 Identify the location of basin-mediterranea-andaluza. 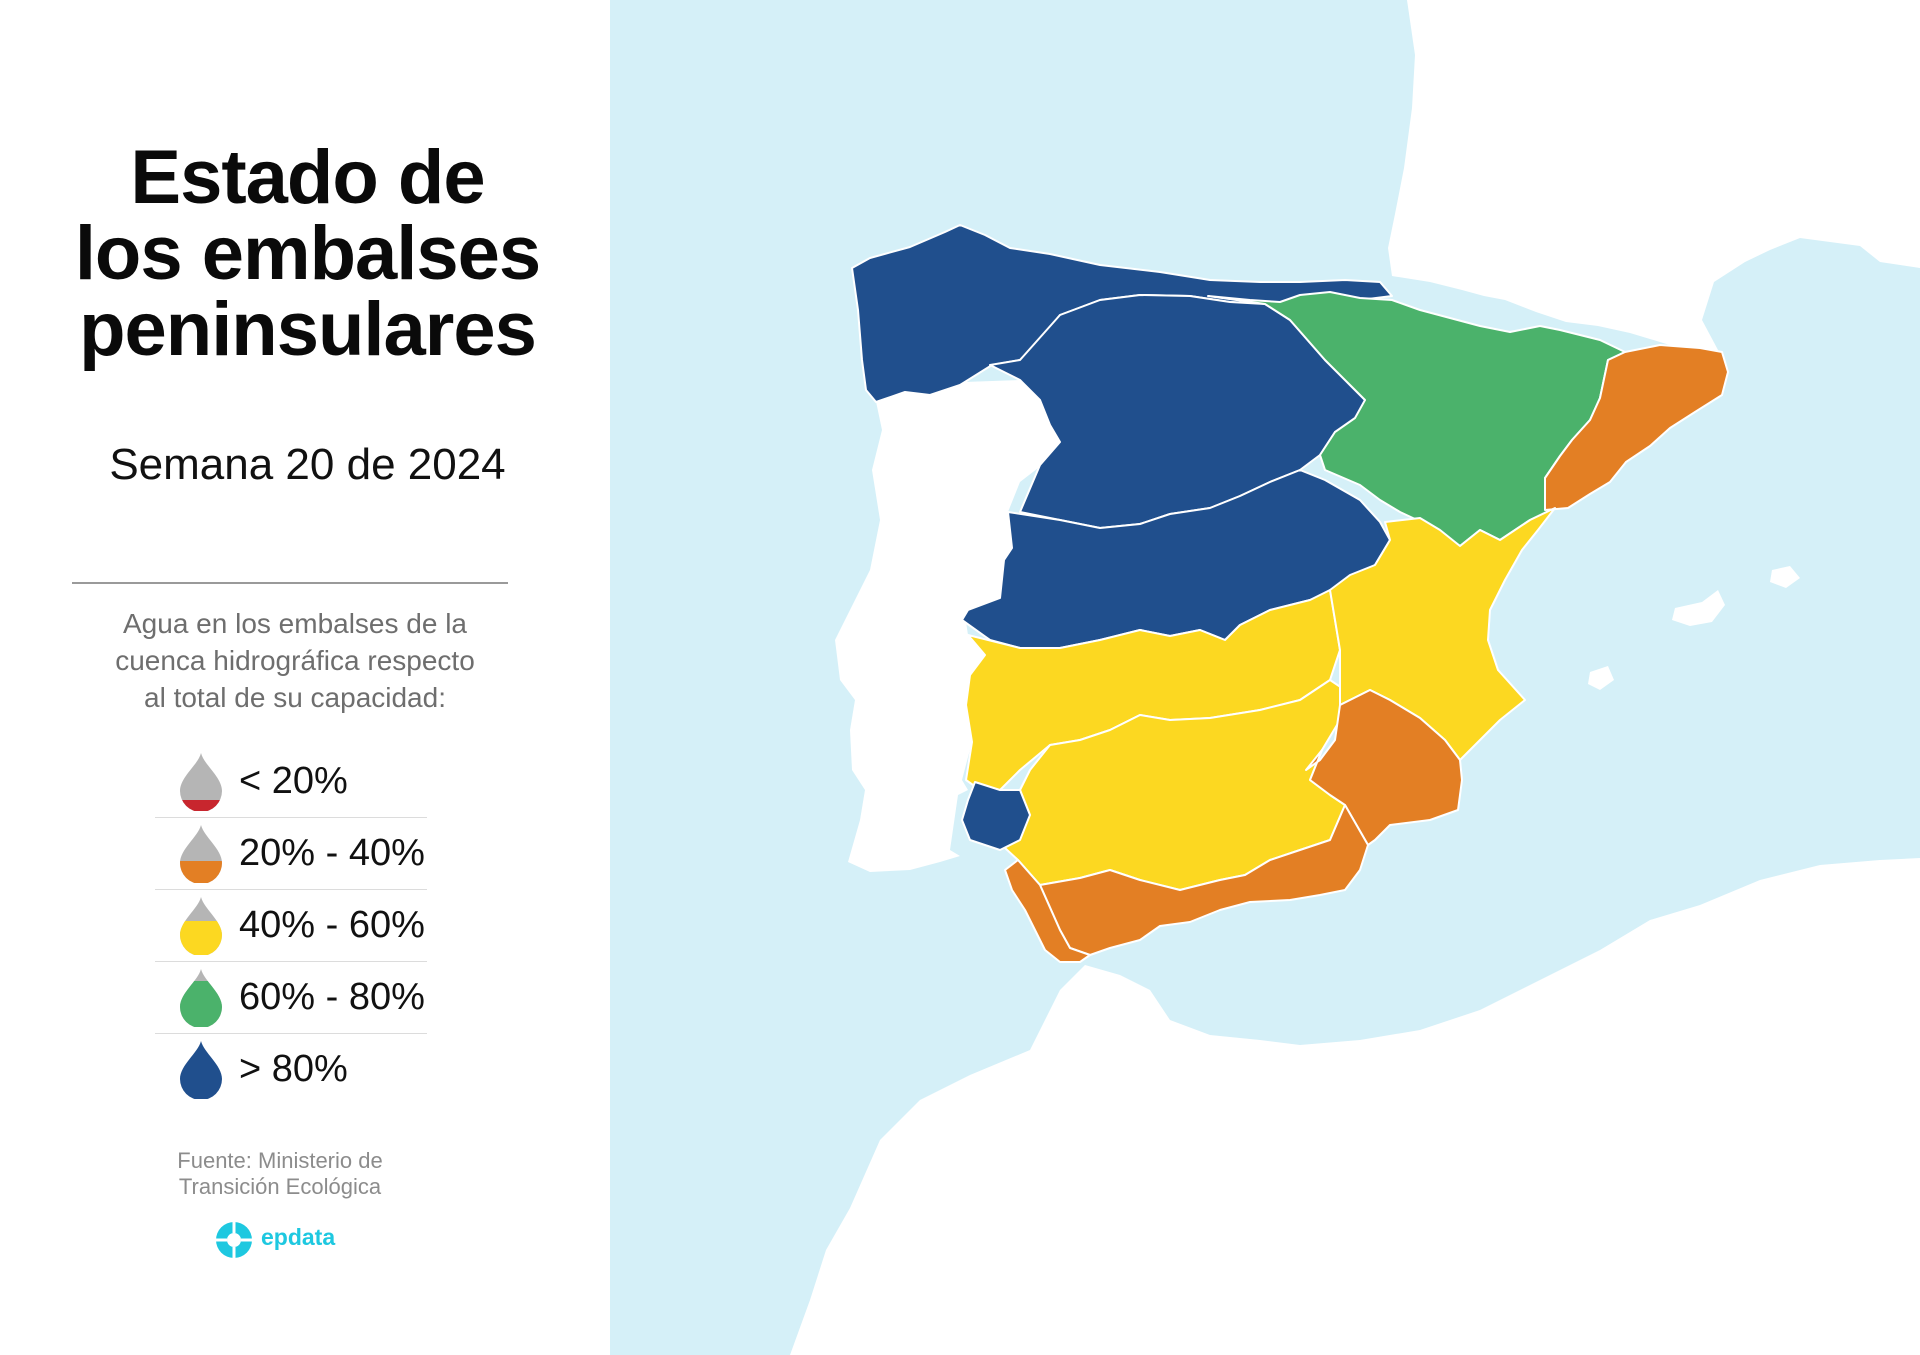
(1204, 880).